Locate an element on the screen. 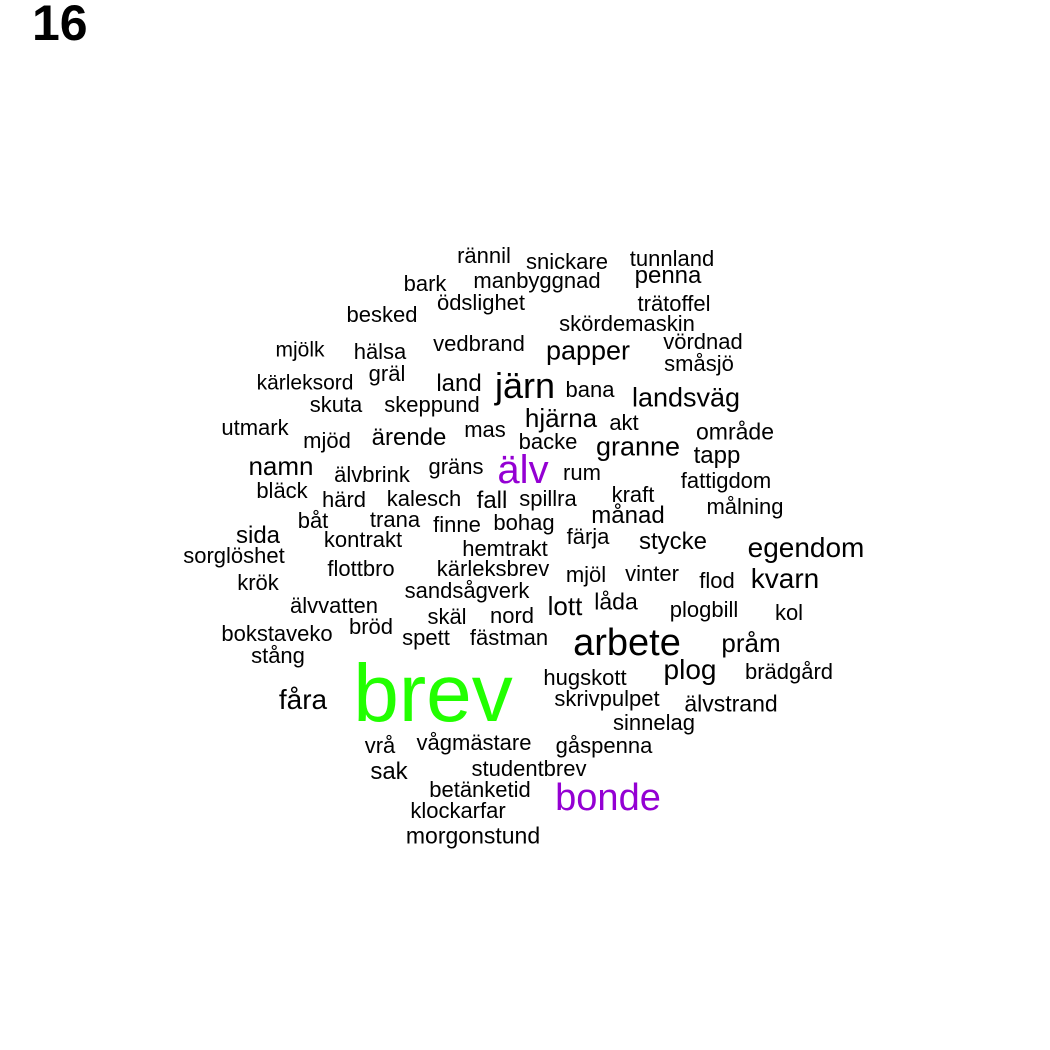 The width and height of the screenshot is (1050, 1050). word-23: tapp is located at coordinates (717, 455).